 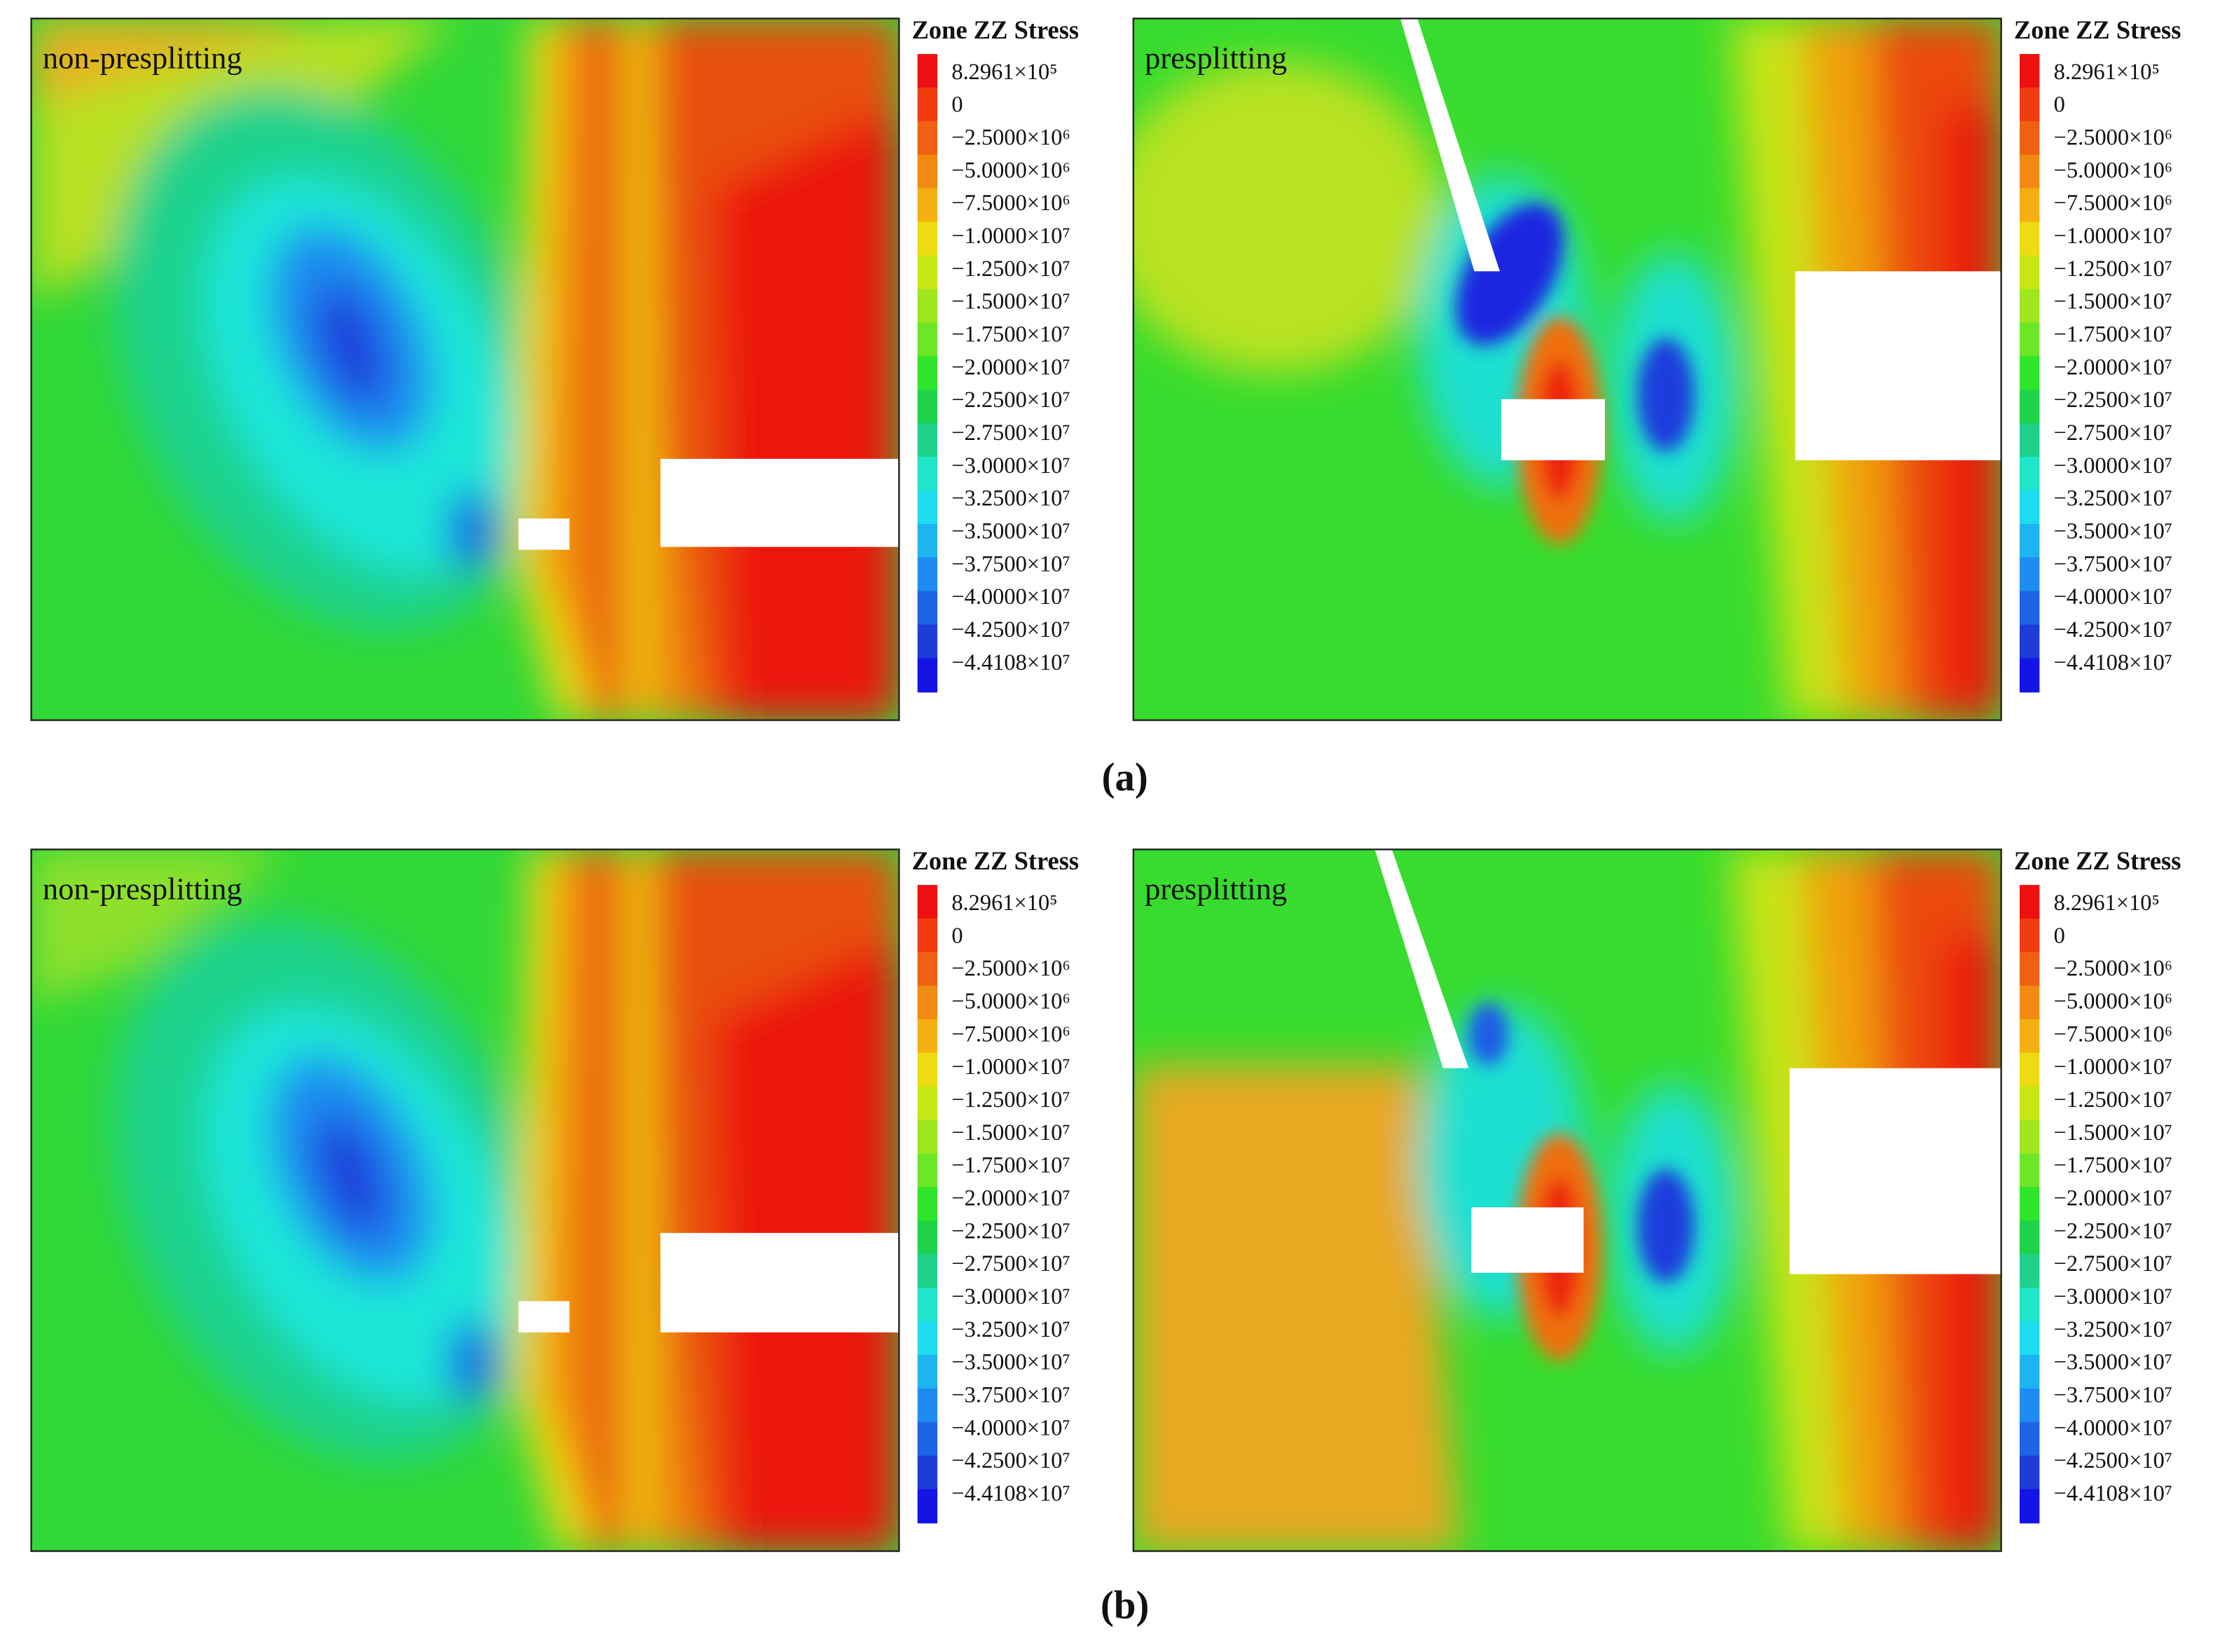 What do you see at coordinates (2113, 1067) in the screenshot?
I see `legend-label: −1.0000×10⁷` at bounding box center [2113, 1067].